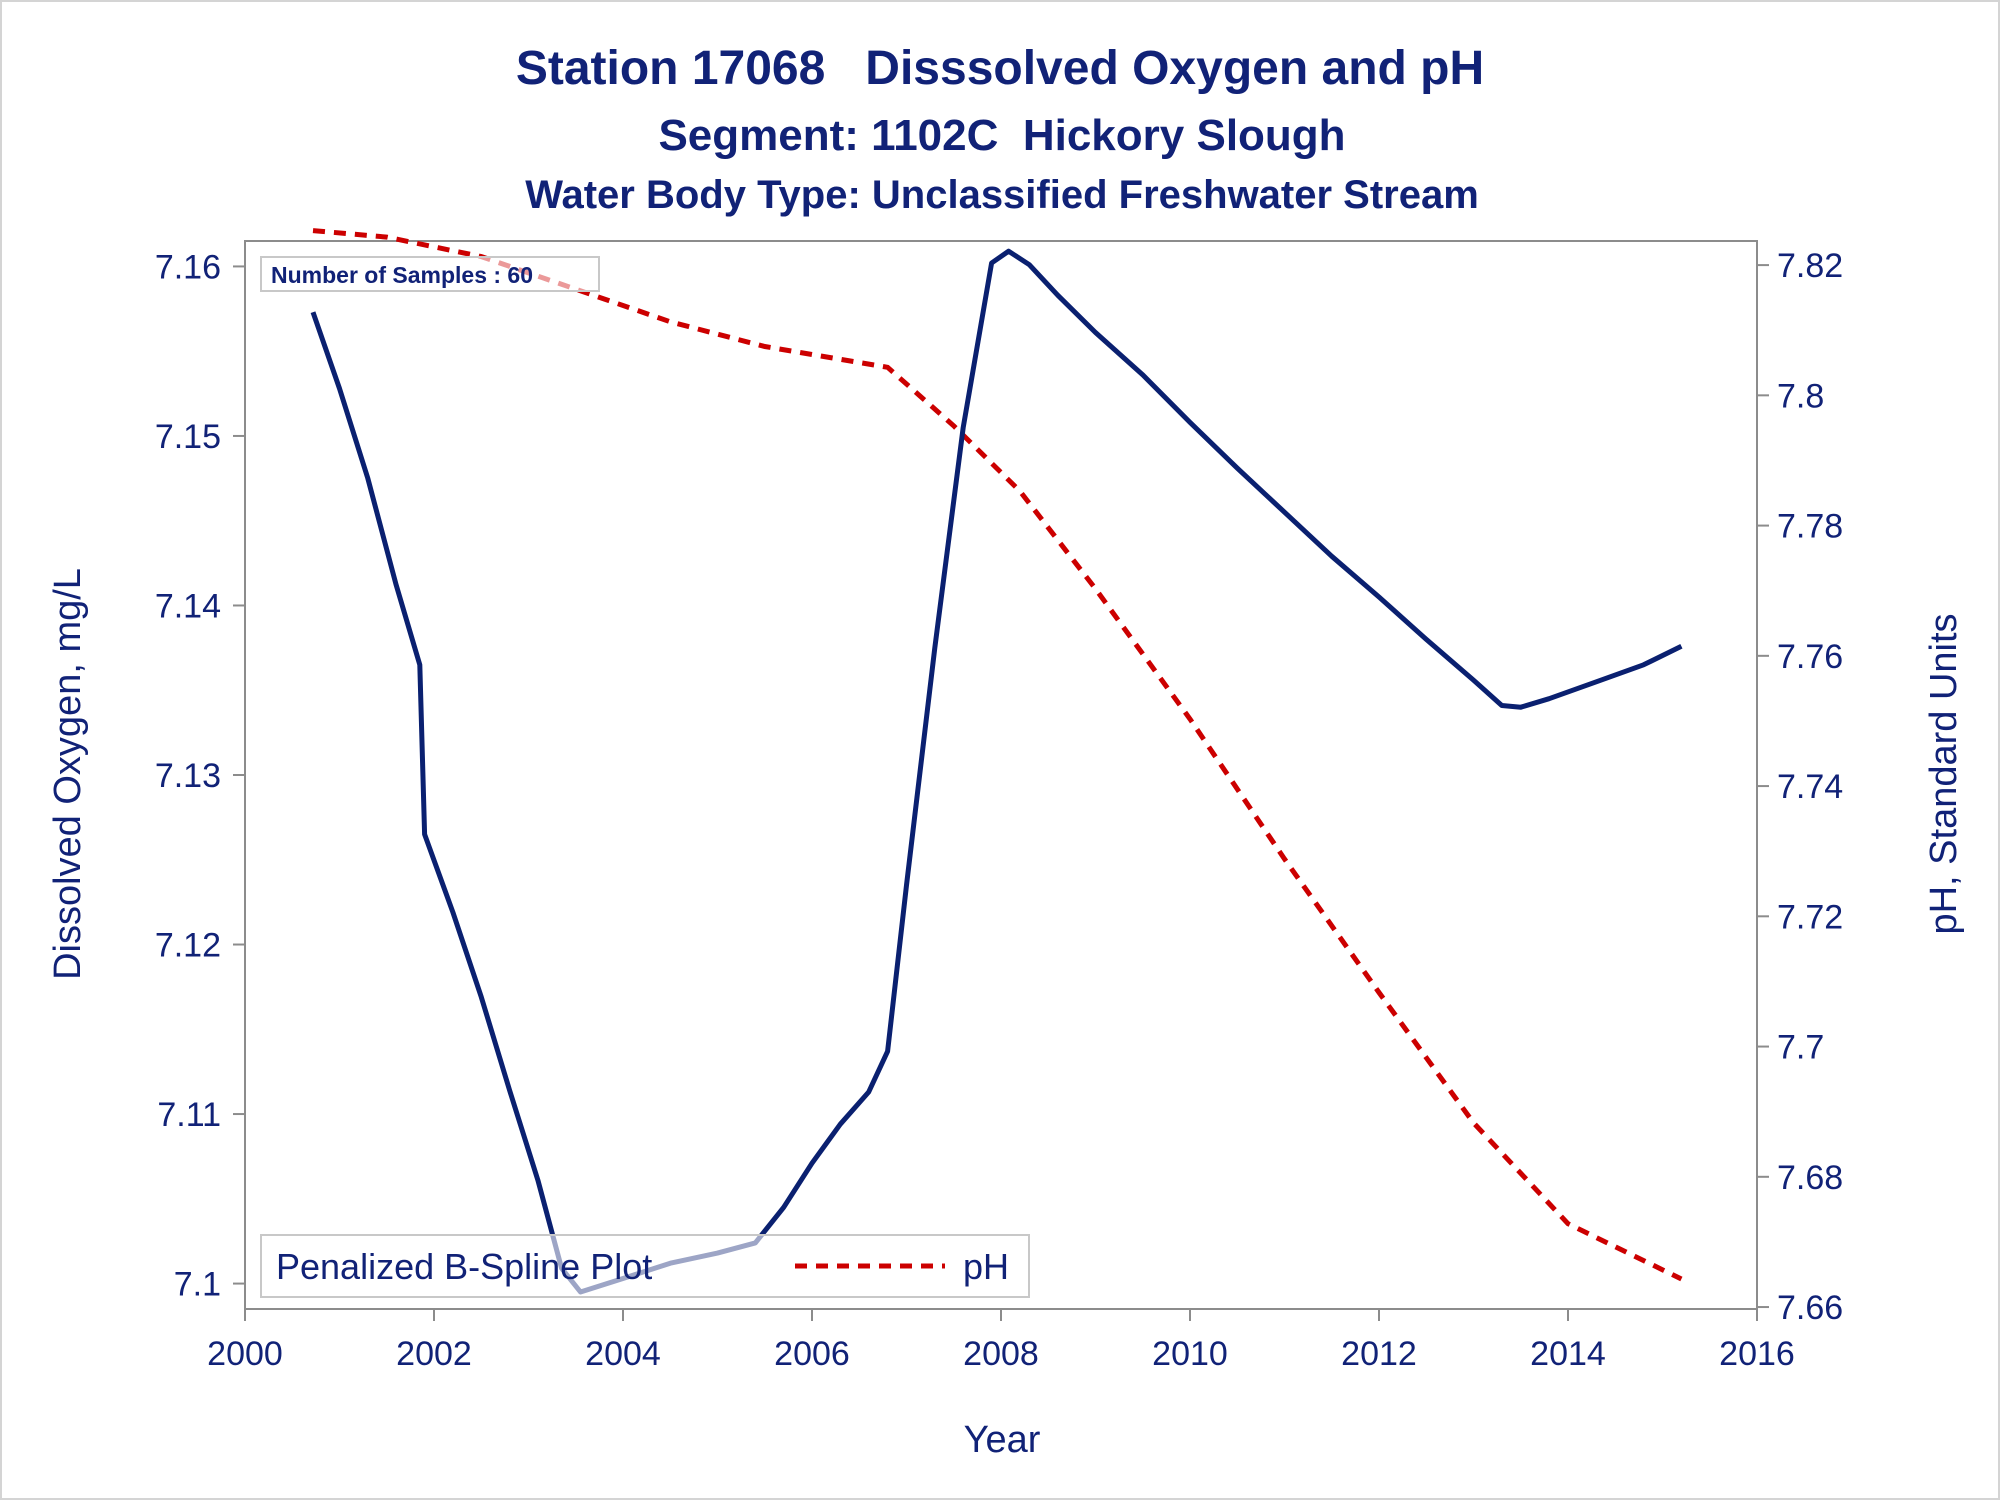  I want to click on y2-tick-label: 7.66, so click(1810, 1308).